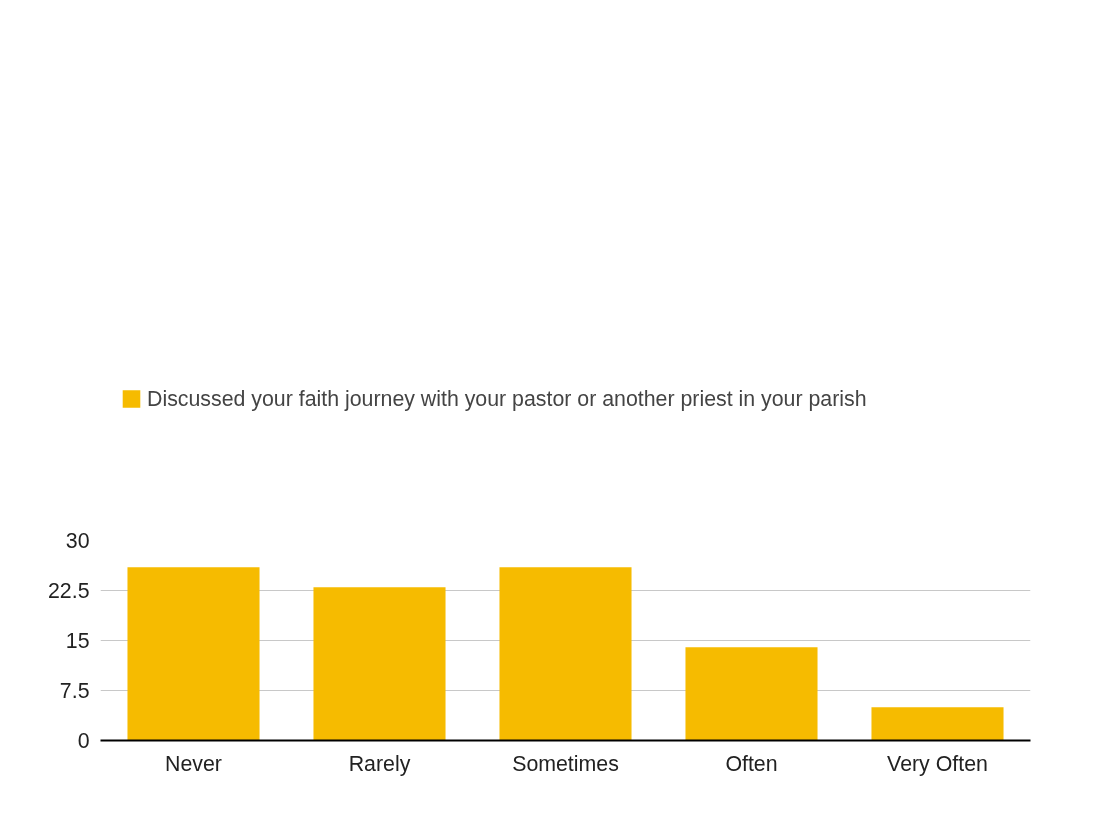 The image size is (1112, 818). What do you see at coordinates (68, 591) in the screenshot?
I see `y-tick-label: 22.5` at bounding box center [68, 591].